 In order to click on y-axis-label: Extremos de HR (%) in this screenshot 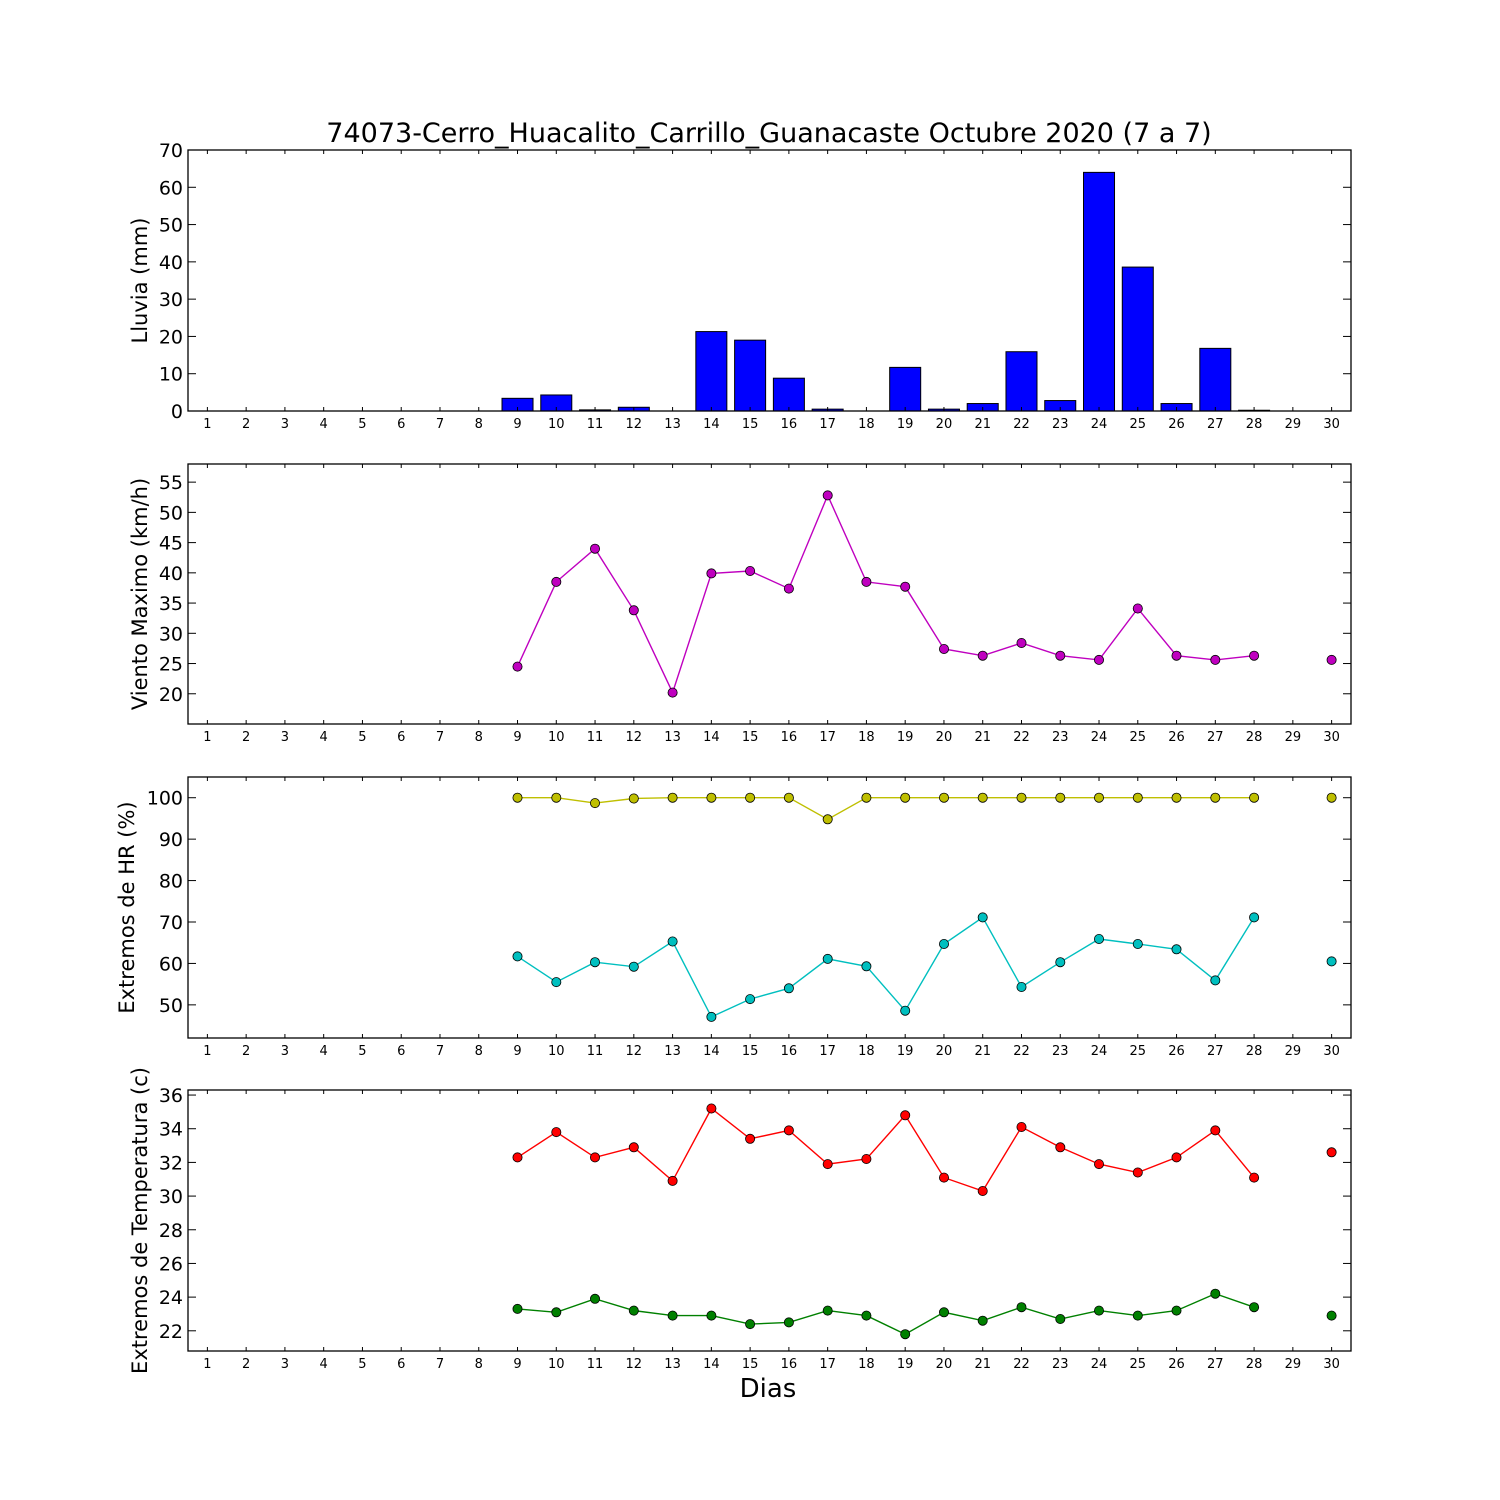, I will do `click(127, 907)`.